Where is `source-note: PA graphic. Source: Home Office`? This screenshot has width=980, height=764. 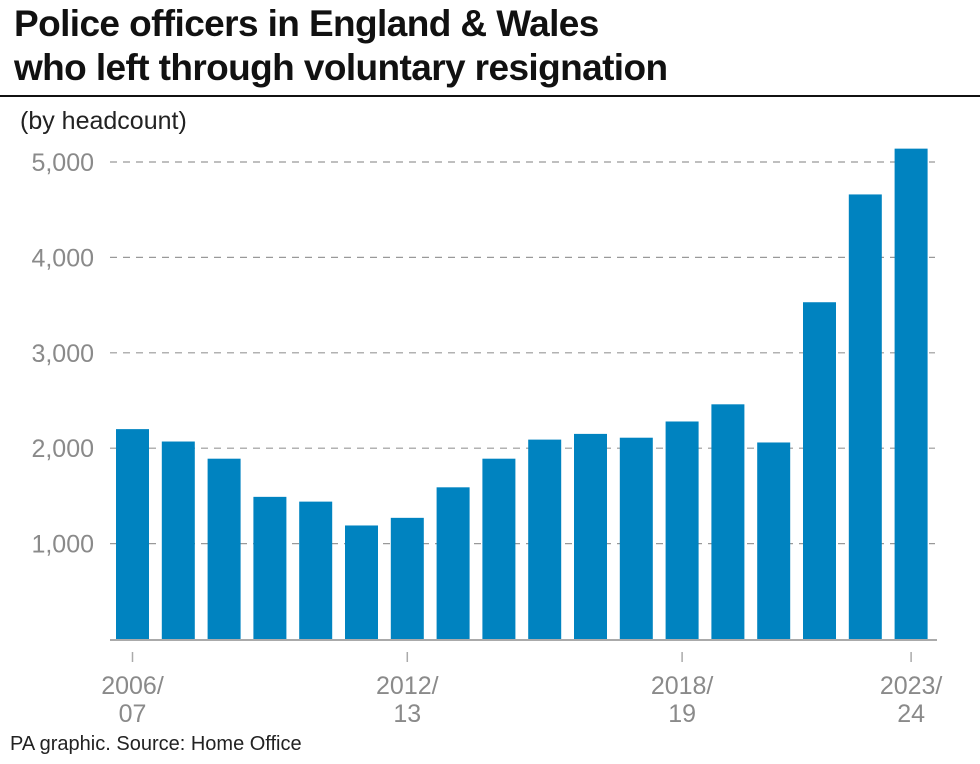
source-note: PA graphic. Source: Home Office is located at coordinates (156, 744).